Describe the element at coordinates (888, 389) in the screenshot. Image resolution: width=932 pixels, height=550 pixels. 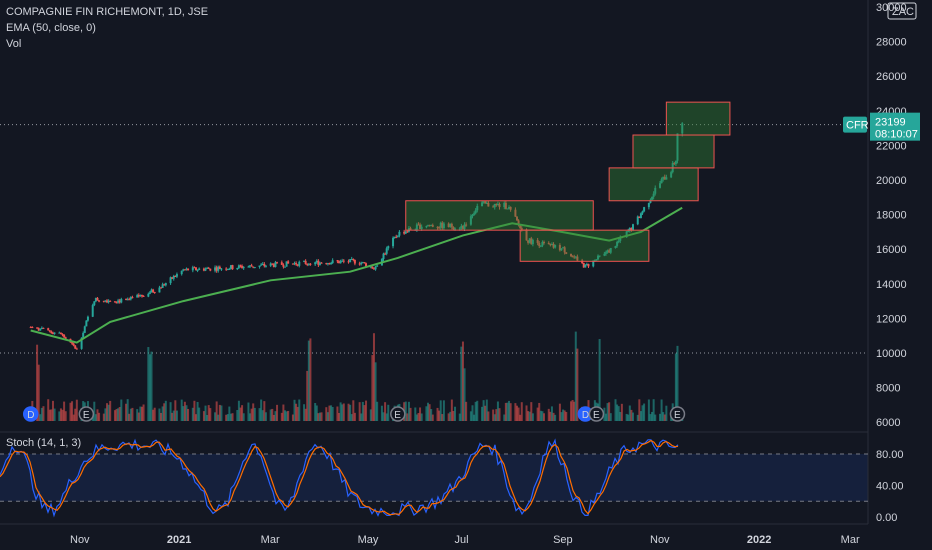
I see `y-tick-label: 8000` at that location.